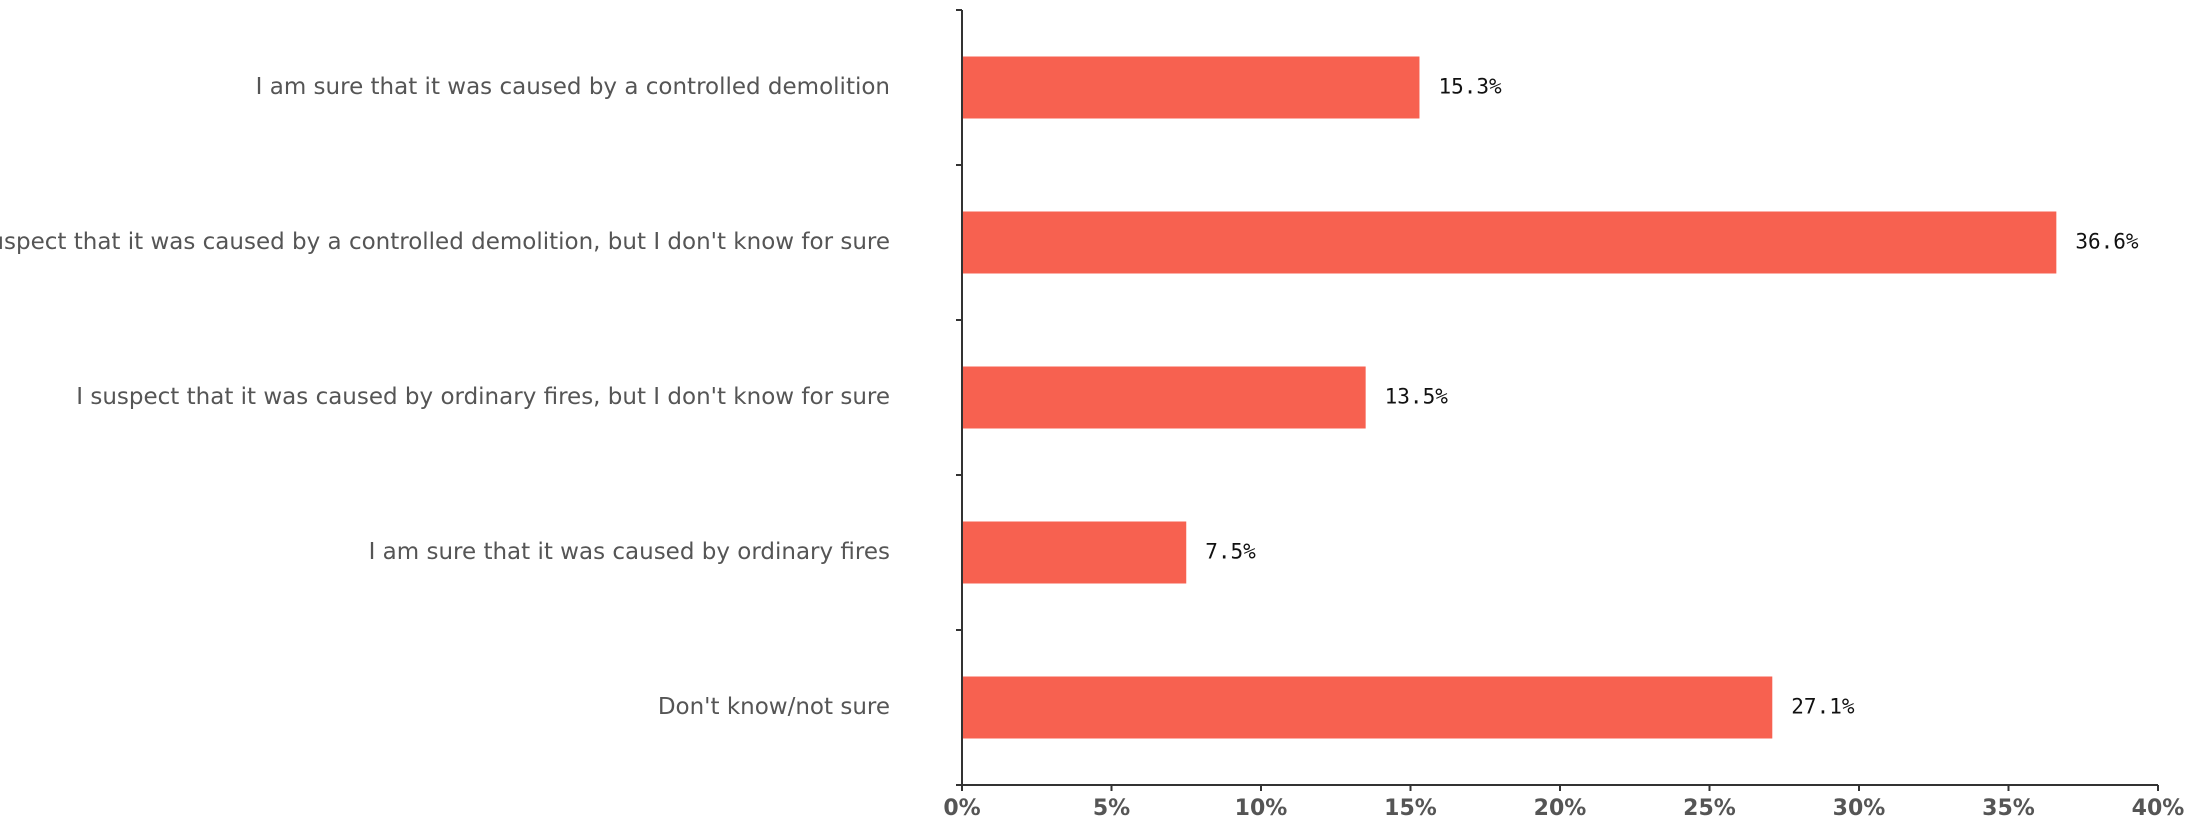 The image size is (2201, 825). I want to click on value-label-1: 36.6%, so click(2107, 242).